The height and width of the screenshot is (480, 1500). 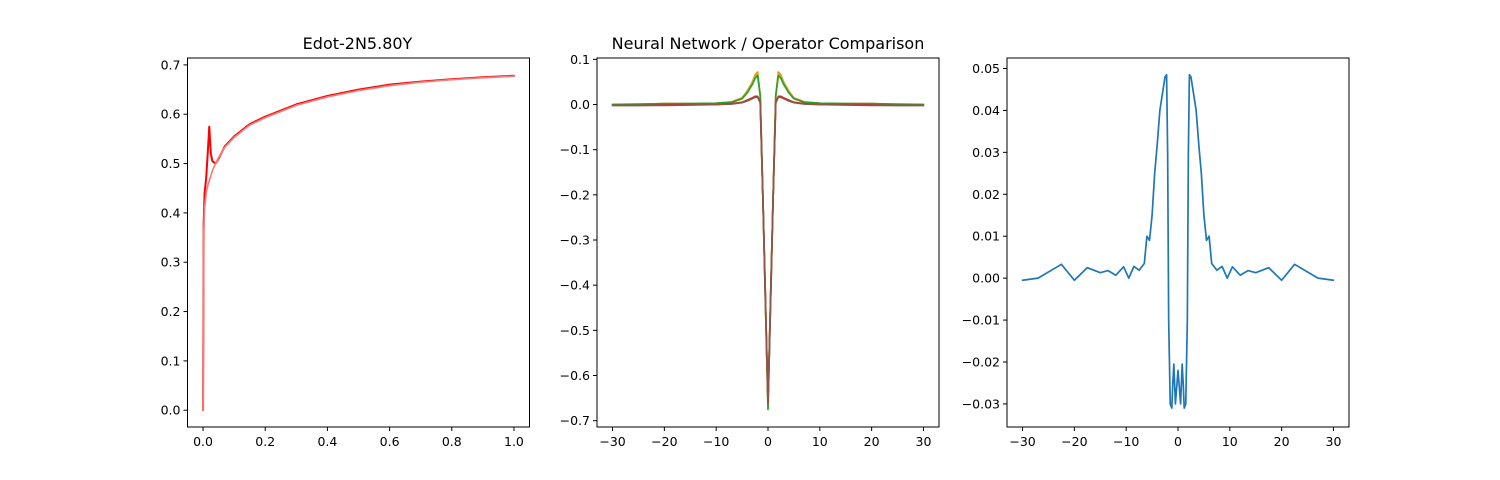 I want to click on panel-3-lines, so click(x=1178, y=241).